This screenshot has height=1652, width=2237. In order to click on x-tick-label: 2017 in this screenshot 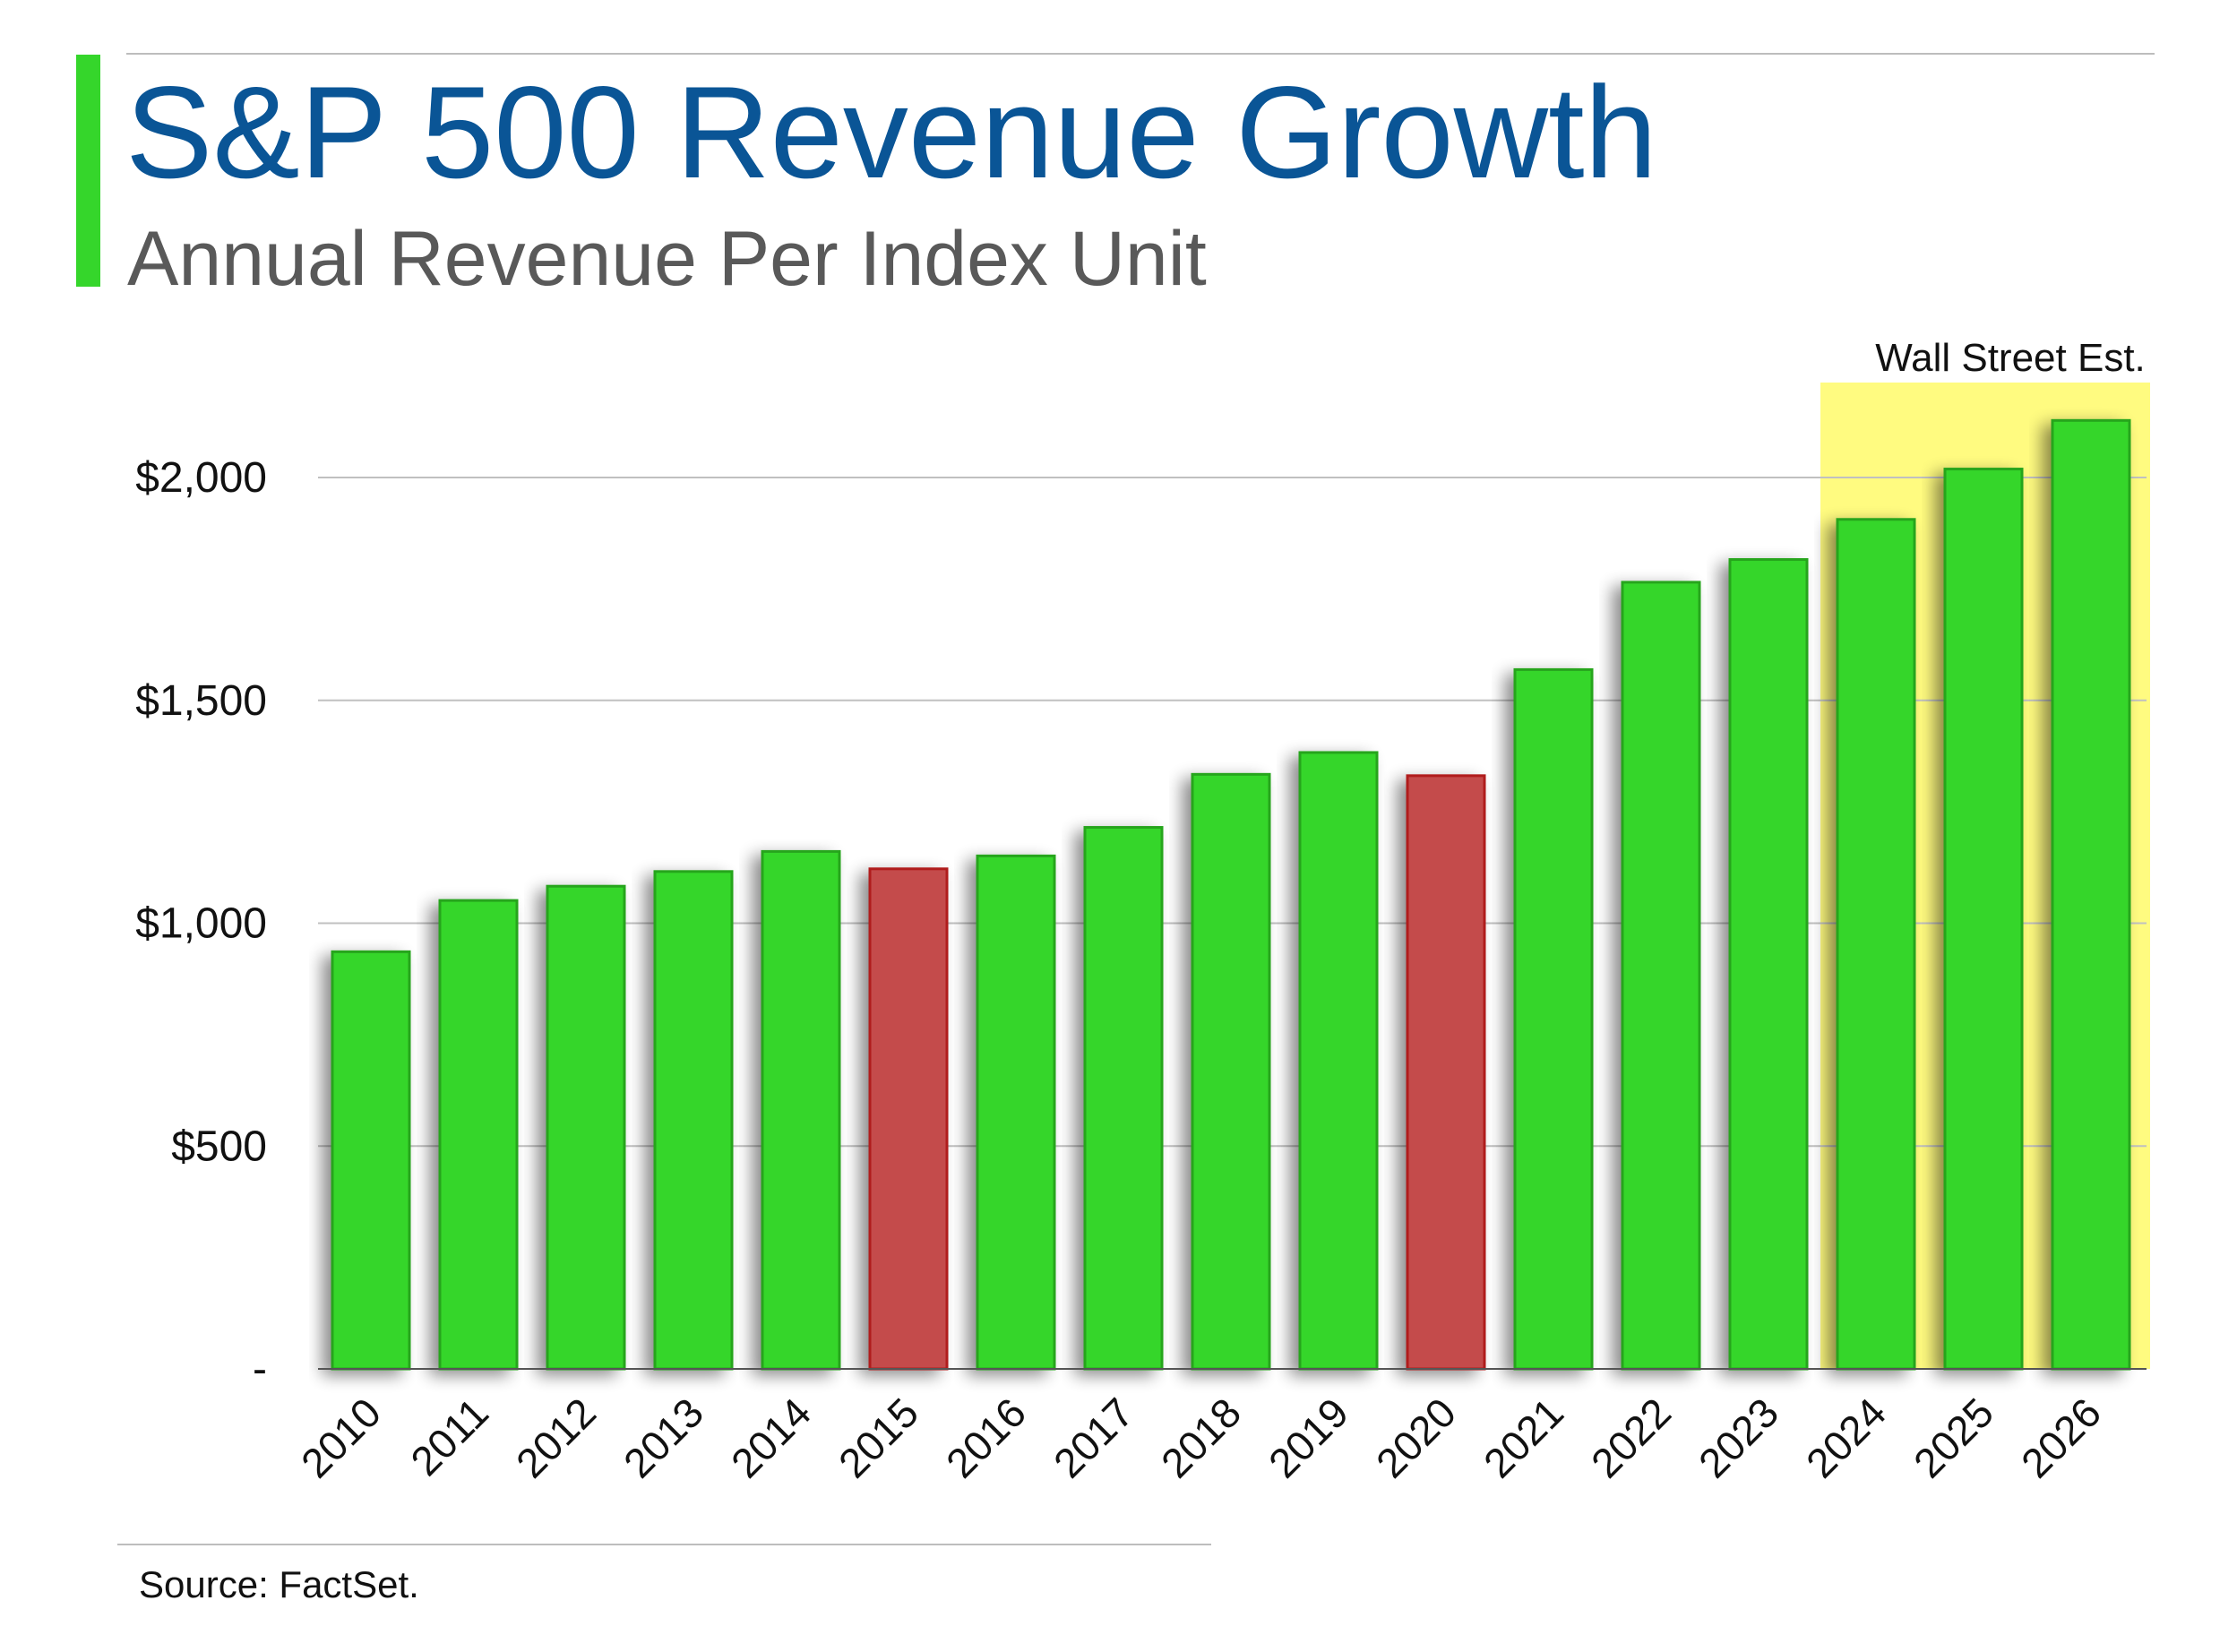, I will do `click(1094, 1438)`.